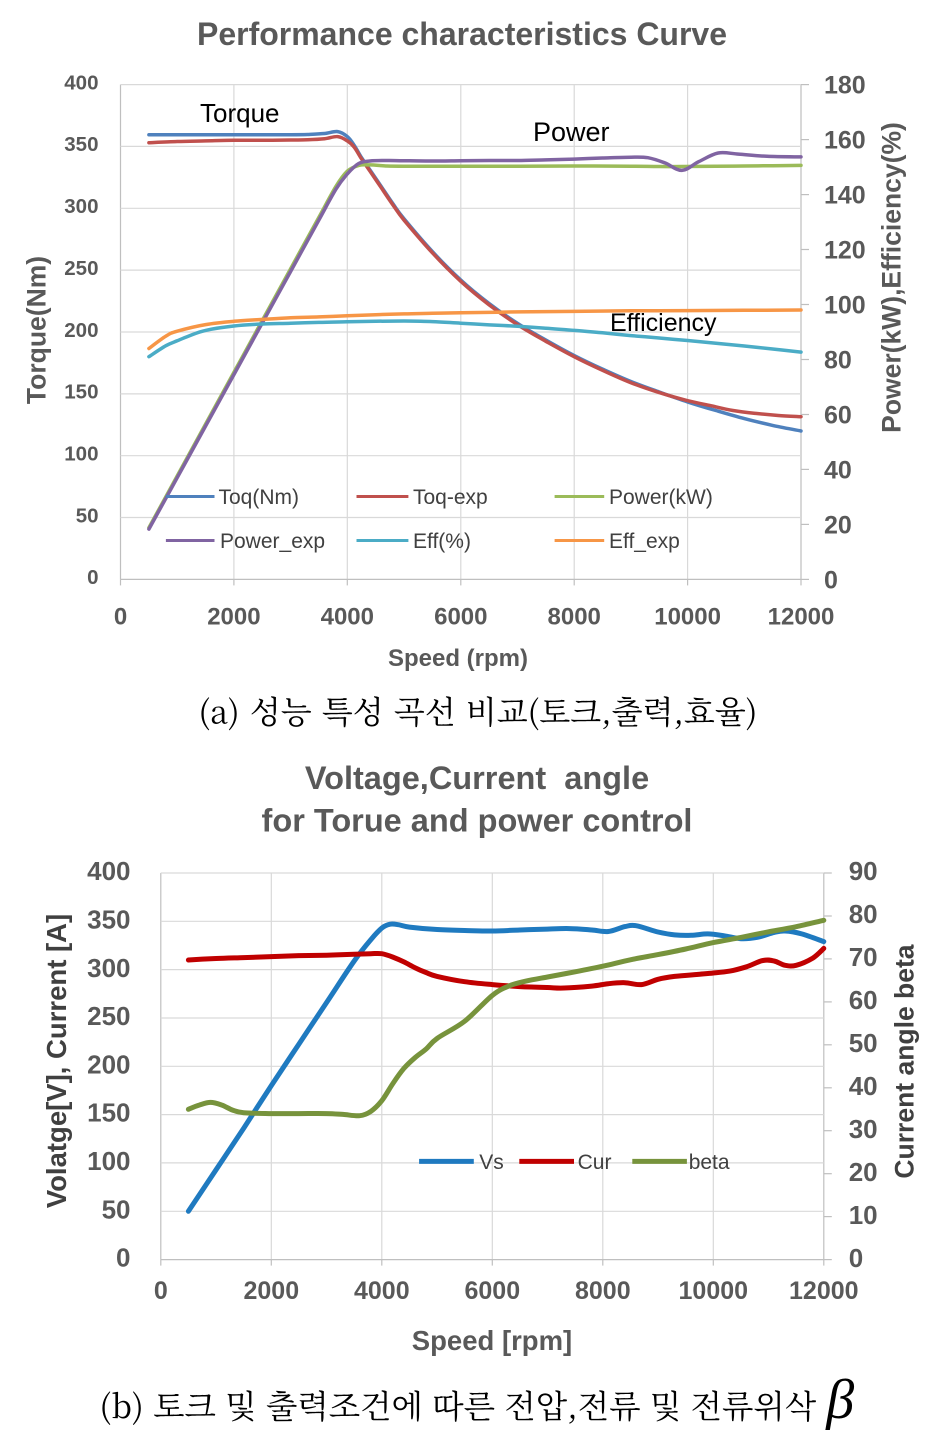 The width and height of the screenshot is (933, 1456). I want to click on svg-text: Eff(%), so click(442, 541).